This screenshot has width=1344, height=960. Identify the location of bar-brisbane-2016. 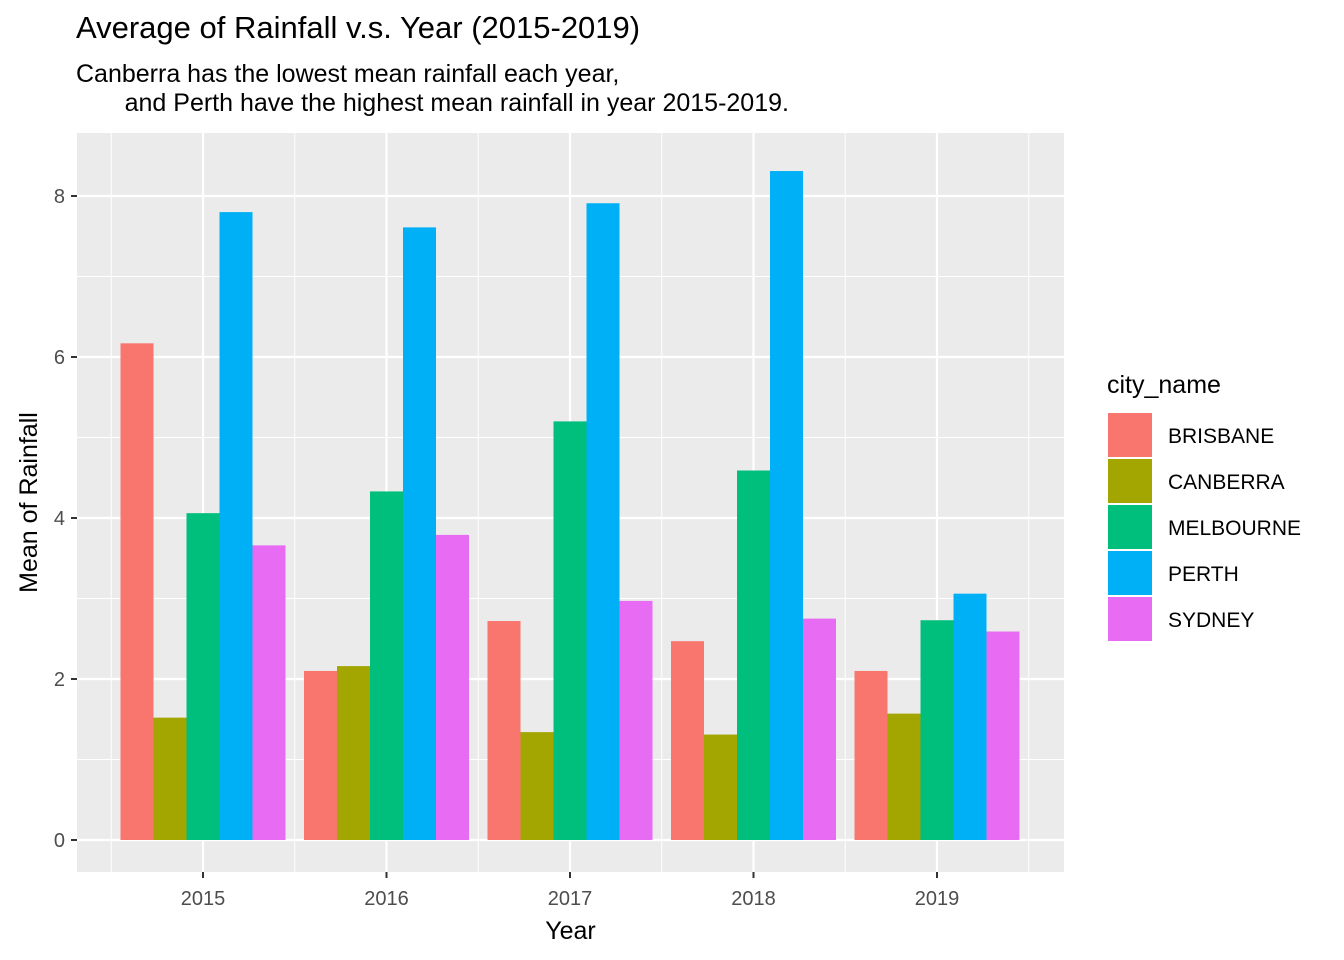
(320, 755).